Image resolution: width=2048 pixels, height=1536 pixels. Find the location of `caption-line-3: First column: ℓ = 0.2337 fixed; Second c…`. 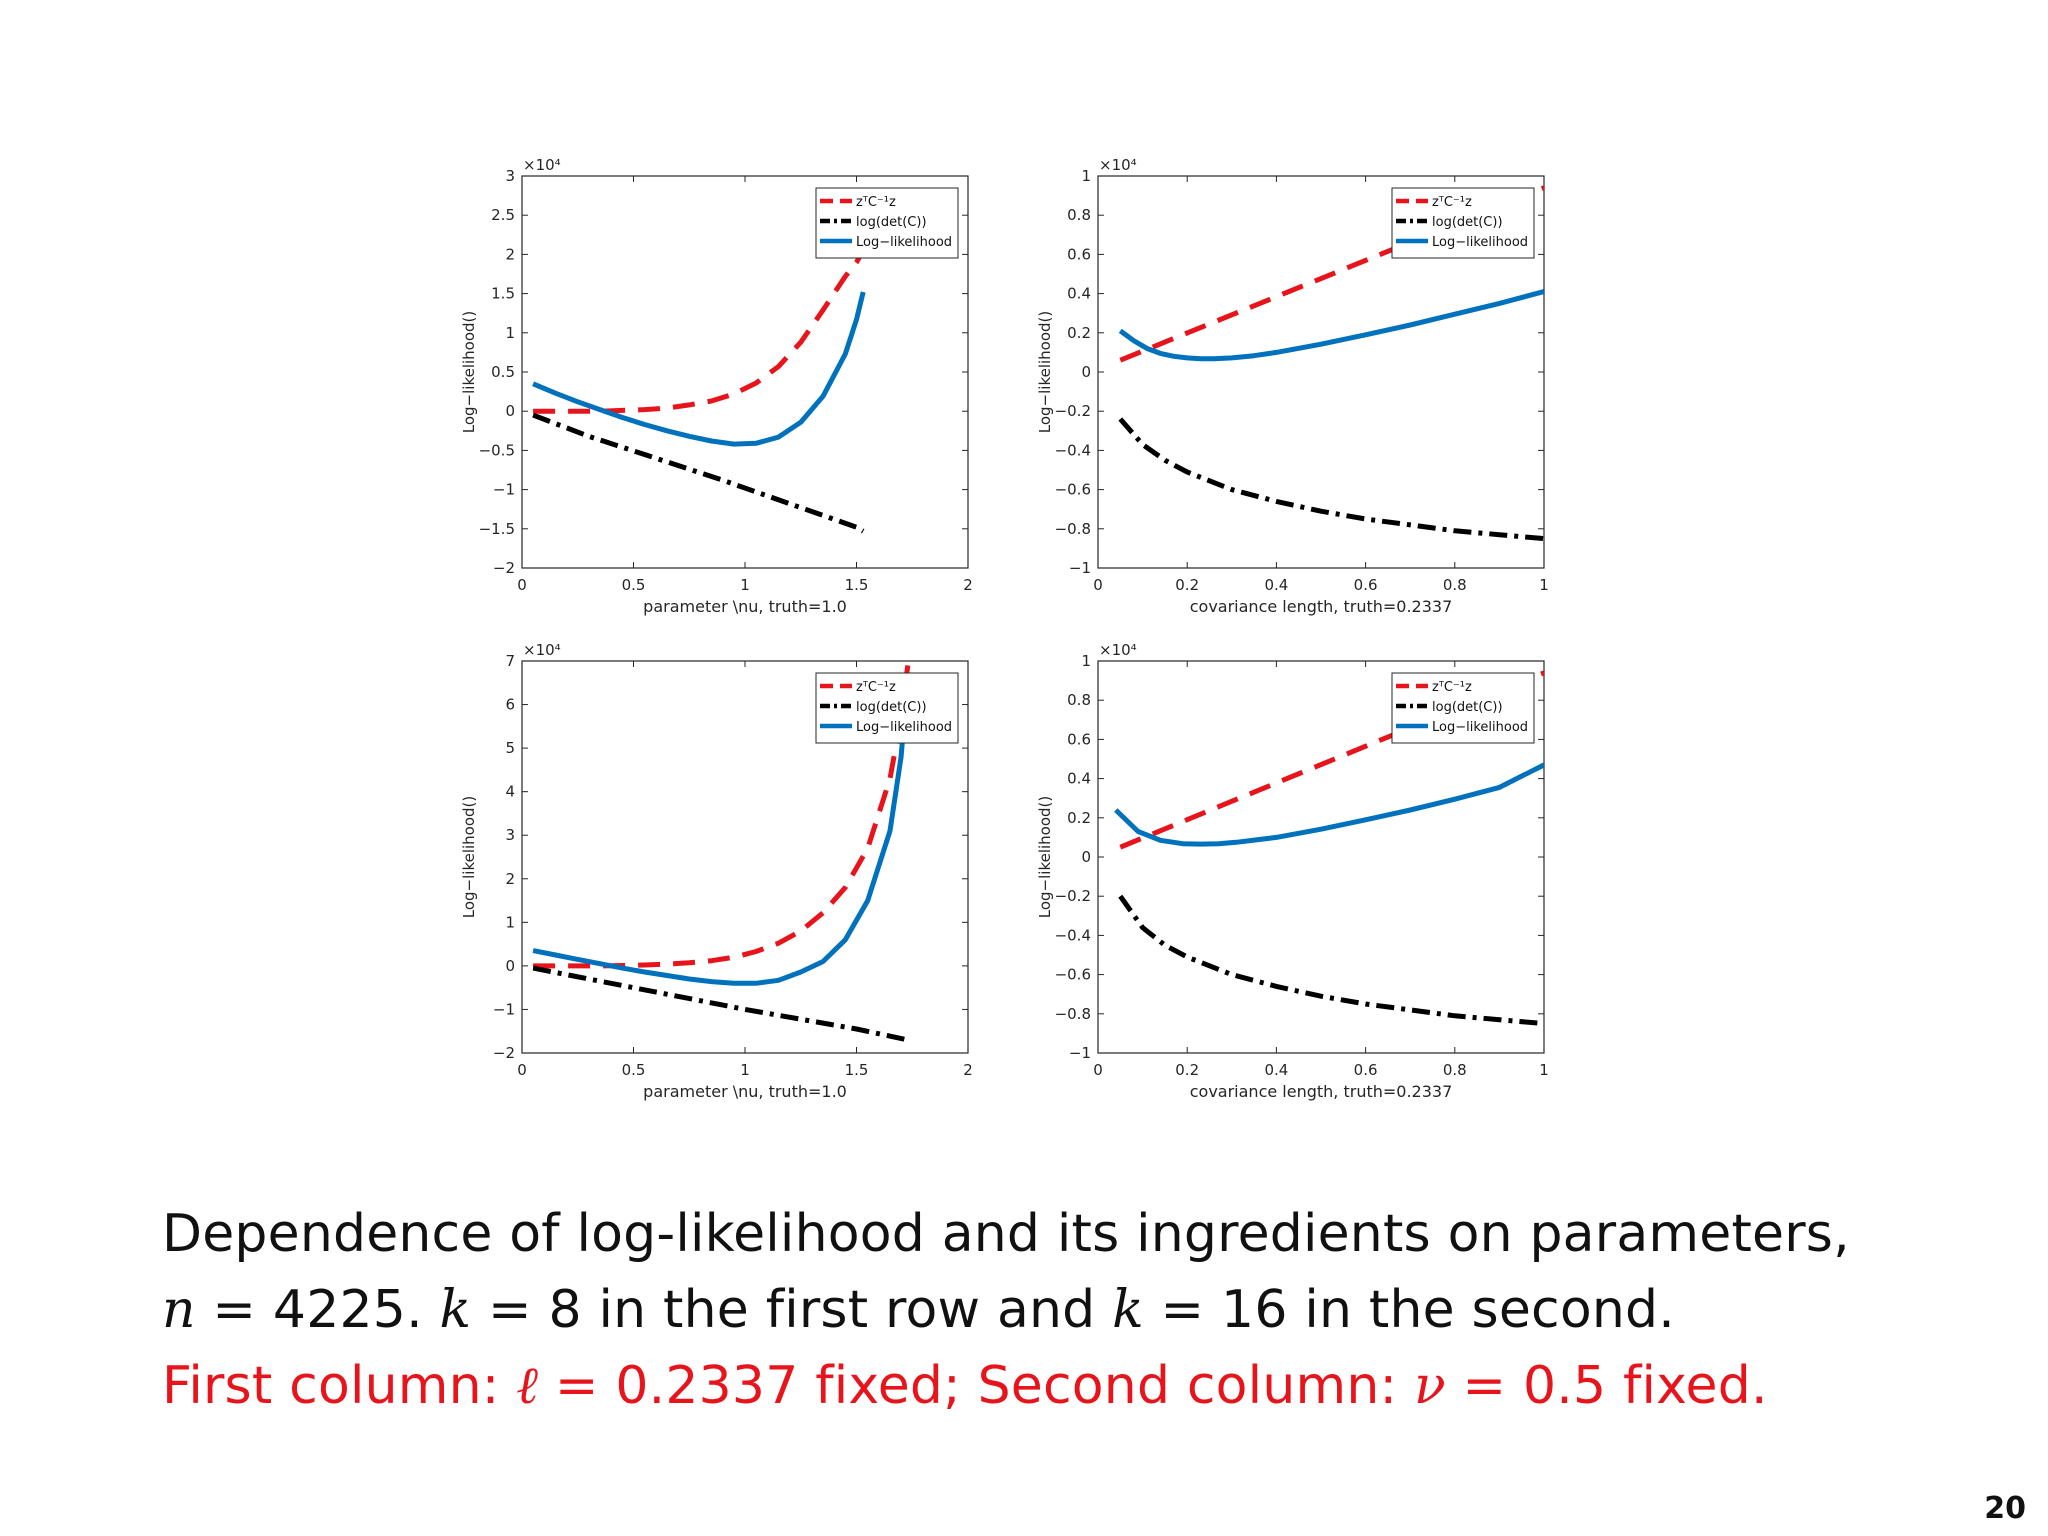

caption-line-3: First column: ℓ = 0.2337 fixed; Second c… is located at coordinates (965, 1386).